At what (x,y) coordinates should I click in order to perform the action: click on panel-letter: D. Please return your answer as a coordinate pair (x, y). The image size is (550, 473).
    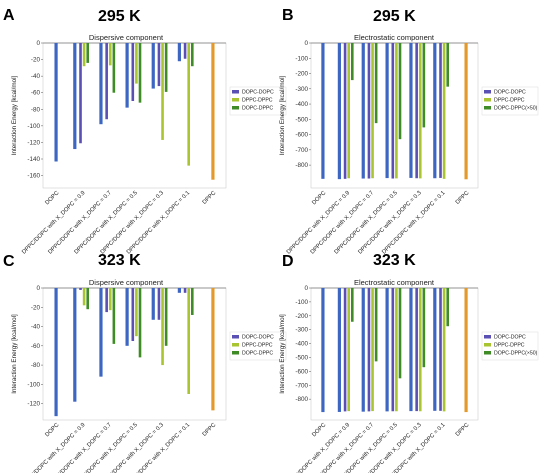
    Looking at the image, I should click on (288, 261).